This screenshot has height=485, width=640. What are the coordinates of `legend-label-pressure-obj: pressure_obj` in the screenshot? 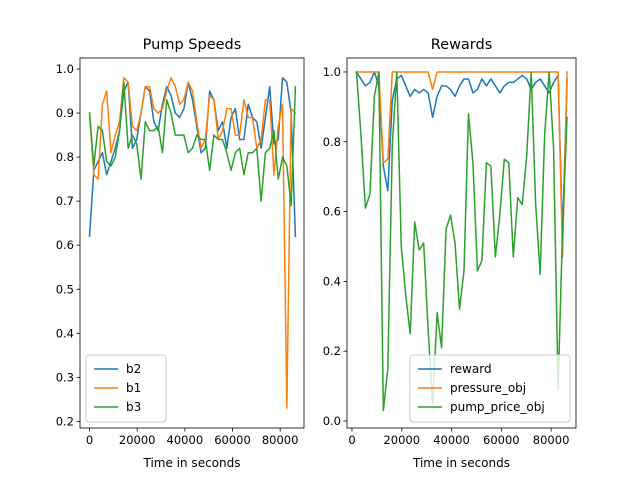 It's located at (488, 388).